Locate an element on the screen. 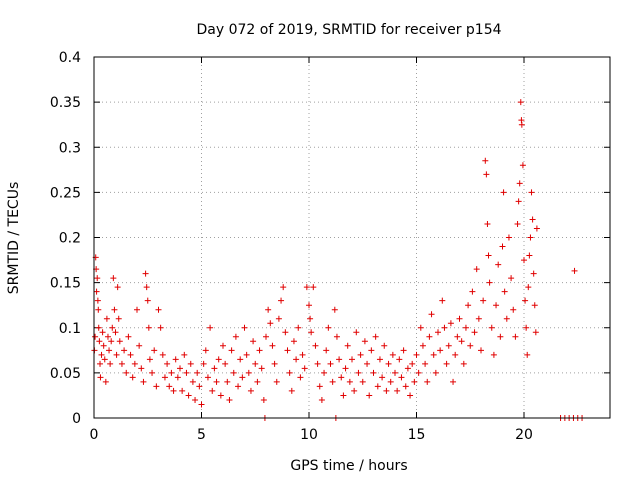 This screenshot has height=480, width=640. y-tick-label: 0.25 is located at coordinates (65, 193).